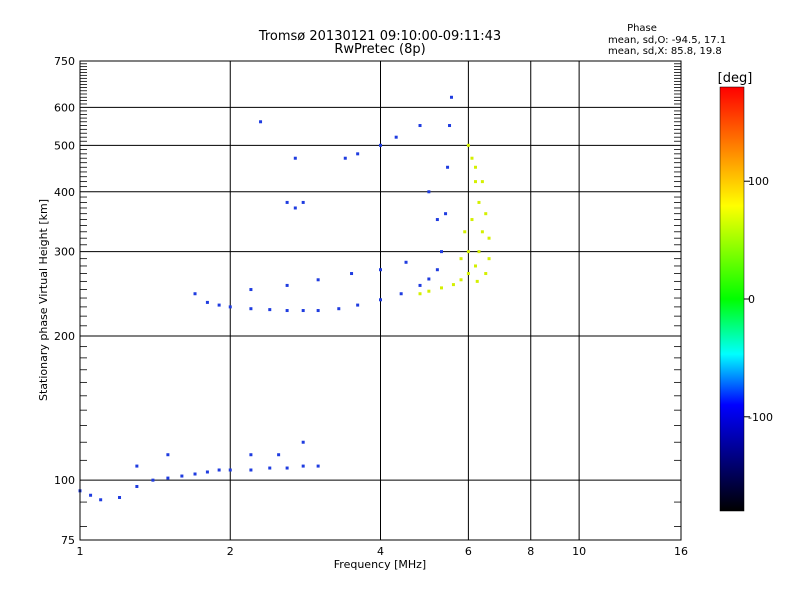 The height and width of the screenshot is (600, 800). Describe the element at coordinates (64, 480) in the screenshot. I see `y-tick-label: 100` at that location.